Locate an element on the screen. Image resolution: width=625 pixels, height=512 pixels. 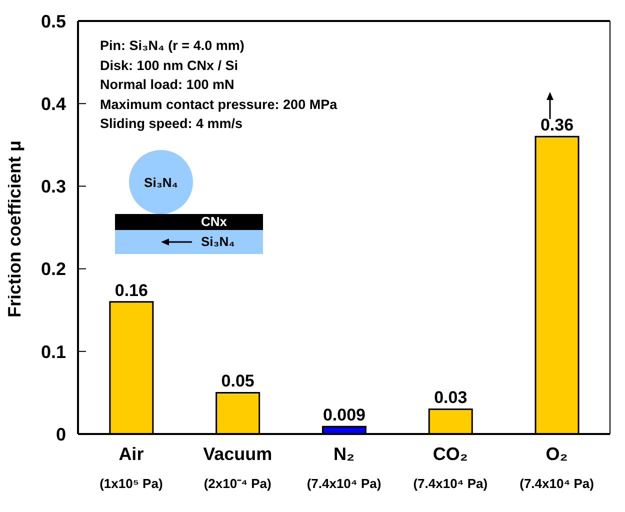
x-tick-label: Vacuum (2x10⁻⁴ Pa) is located at coordinates (237, 467).